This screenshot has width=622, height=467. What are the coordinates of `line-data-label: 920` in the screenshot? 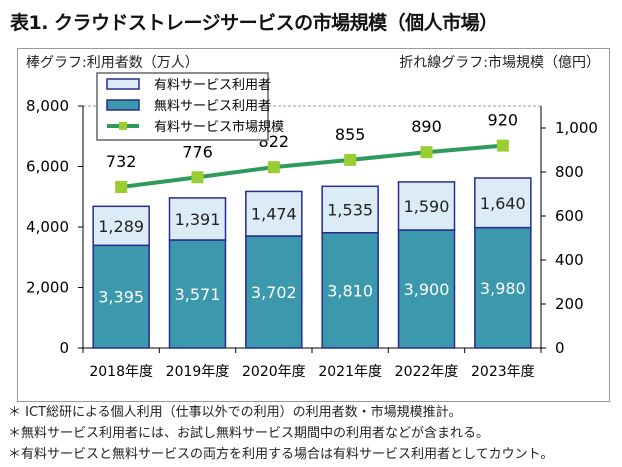 It's located at (503, 120).